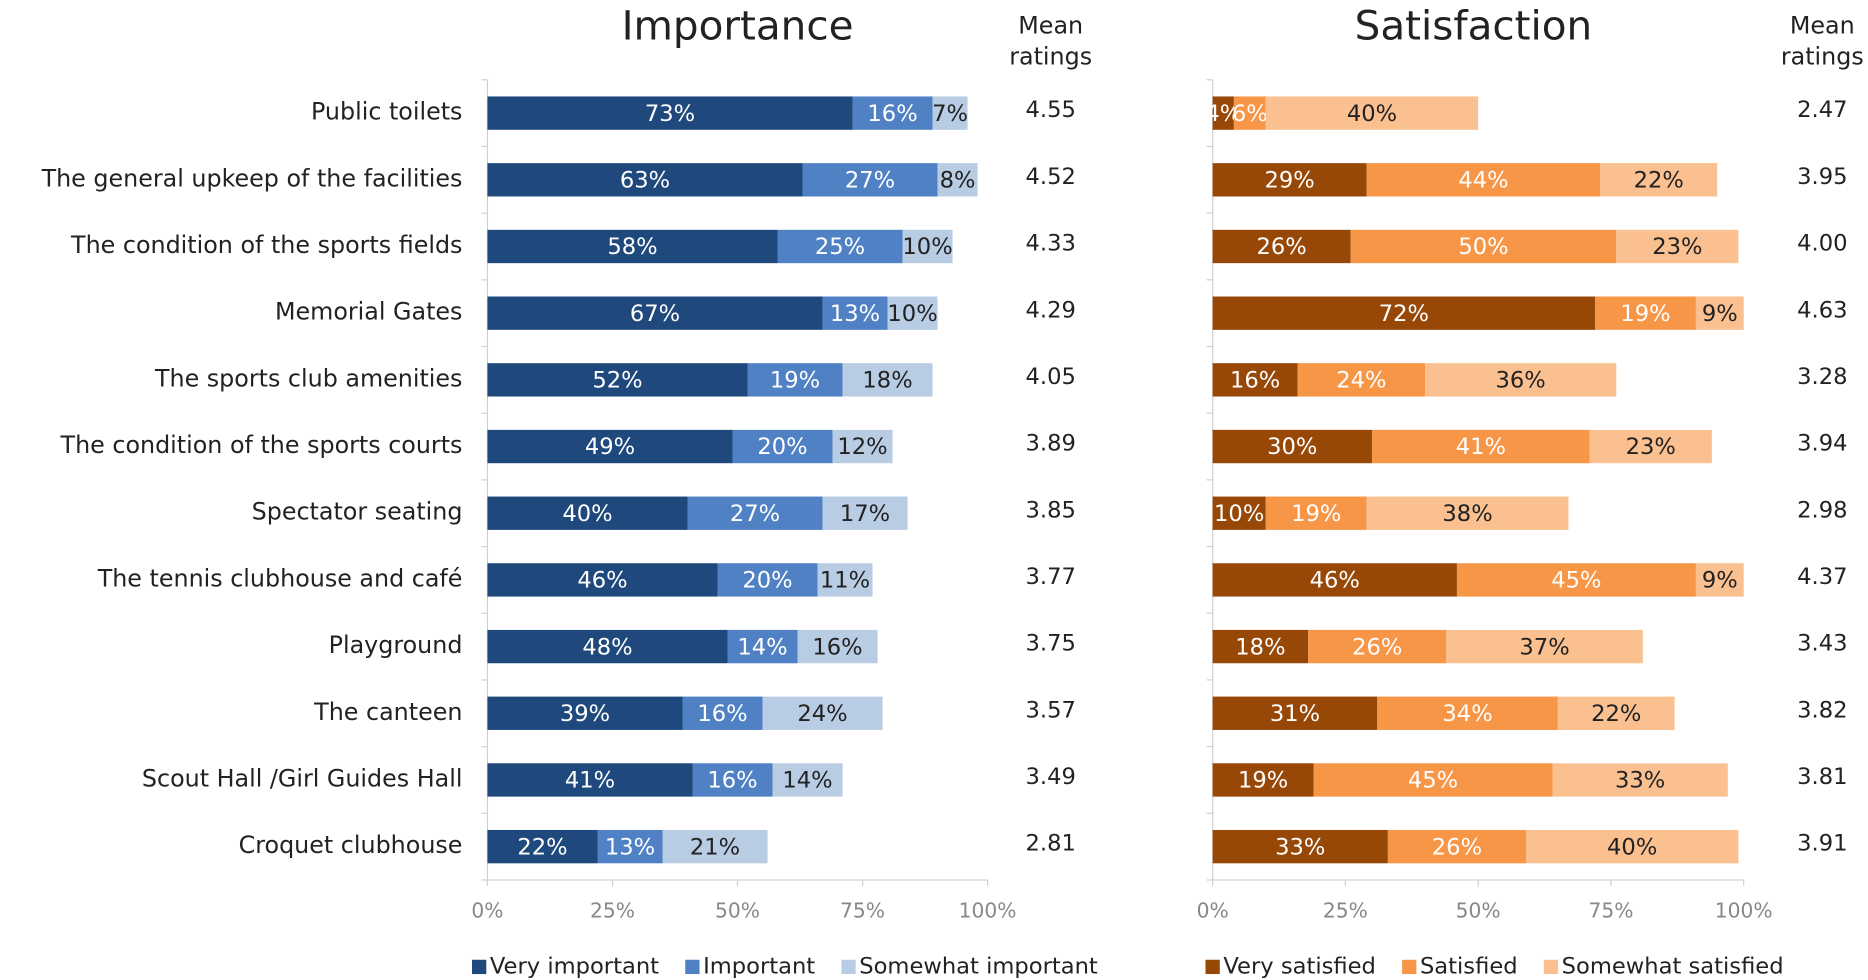 This screenshot has height=980, width=1868. I want to click on value-label: 36%, so click(1521, 381).